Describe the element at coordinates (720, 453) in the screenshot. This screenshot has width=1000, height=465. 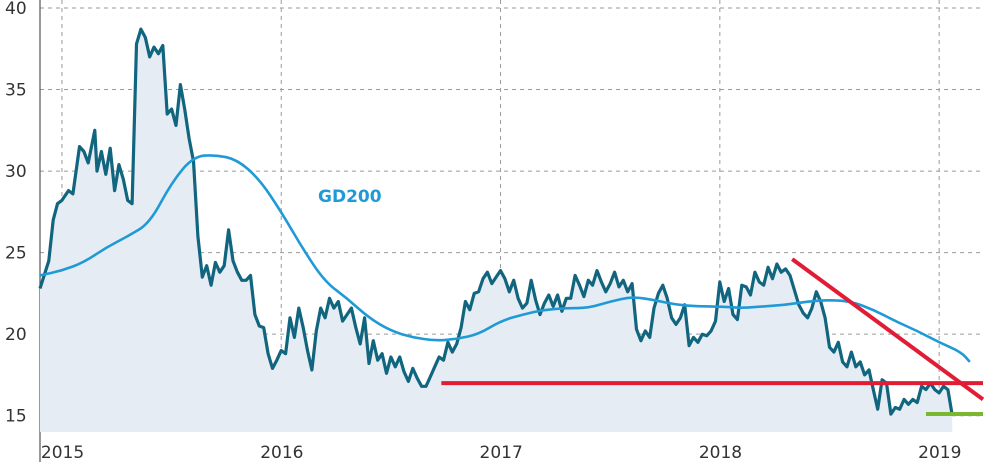
I see `x-tick-label: 2018` at that location.